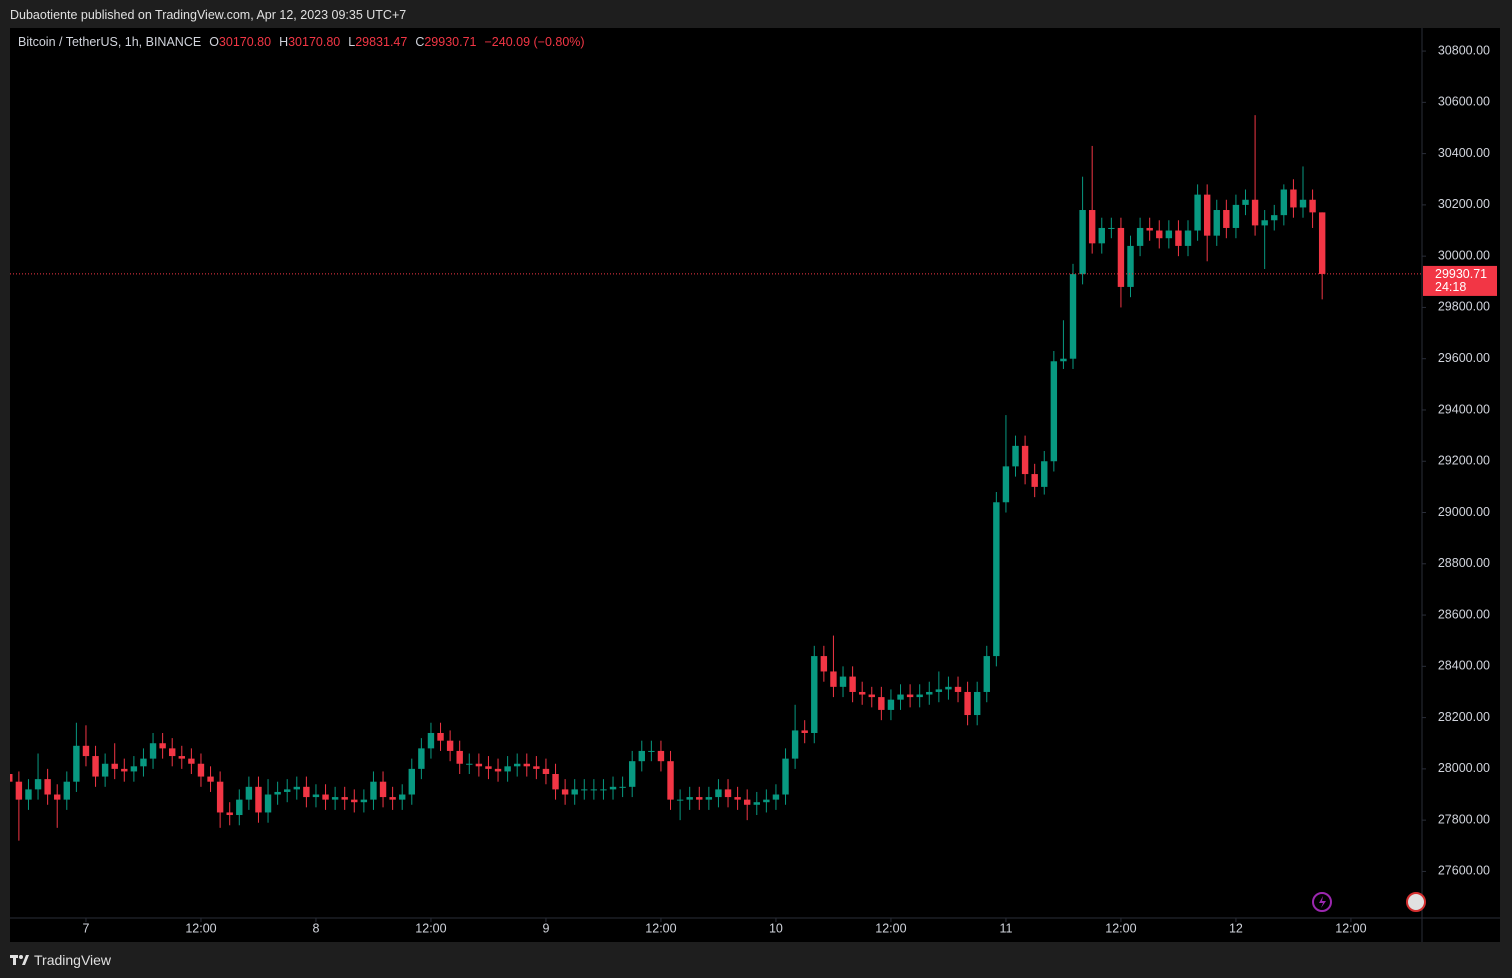  Describe the element at coordinates (110, 42) in the screenshot. I see `symbol: Bitcoin / TetherUS, 1h, BINANCE` at that location.